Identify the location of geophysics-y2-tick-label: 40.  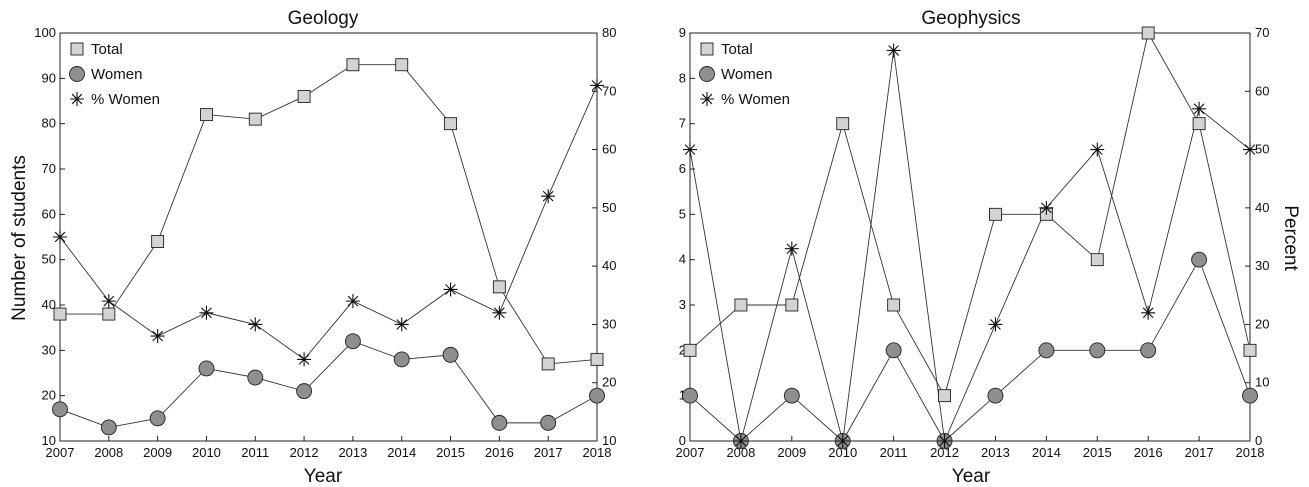
(1262, 207).